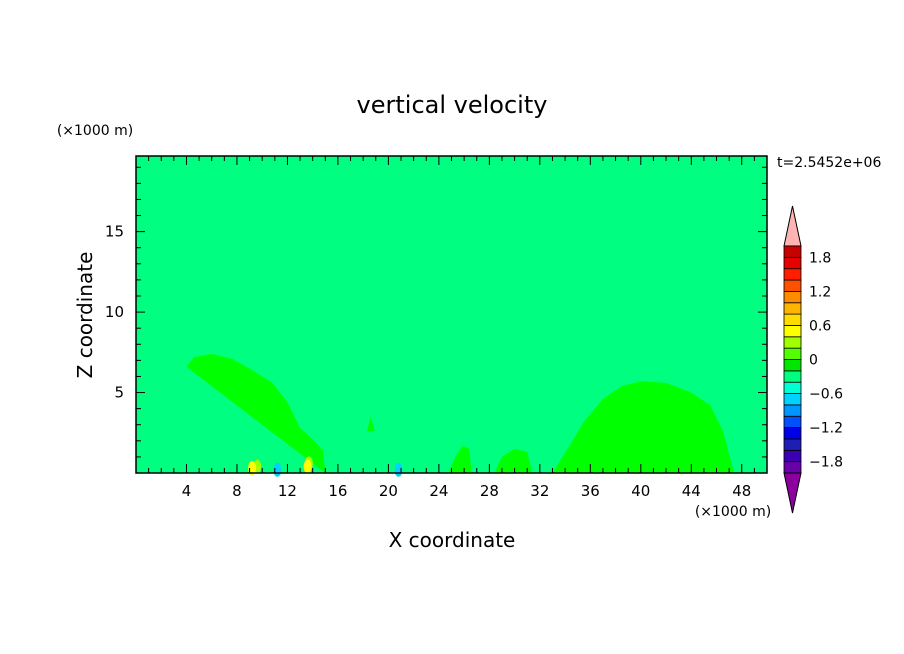  Describe the element at coordinates (489, 491) in the screenshot. I see `x-tick-label: 28` at that location.